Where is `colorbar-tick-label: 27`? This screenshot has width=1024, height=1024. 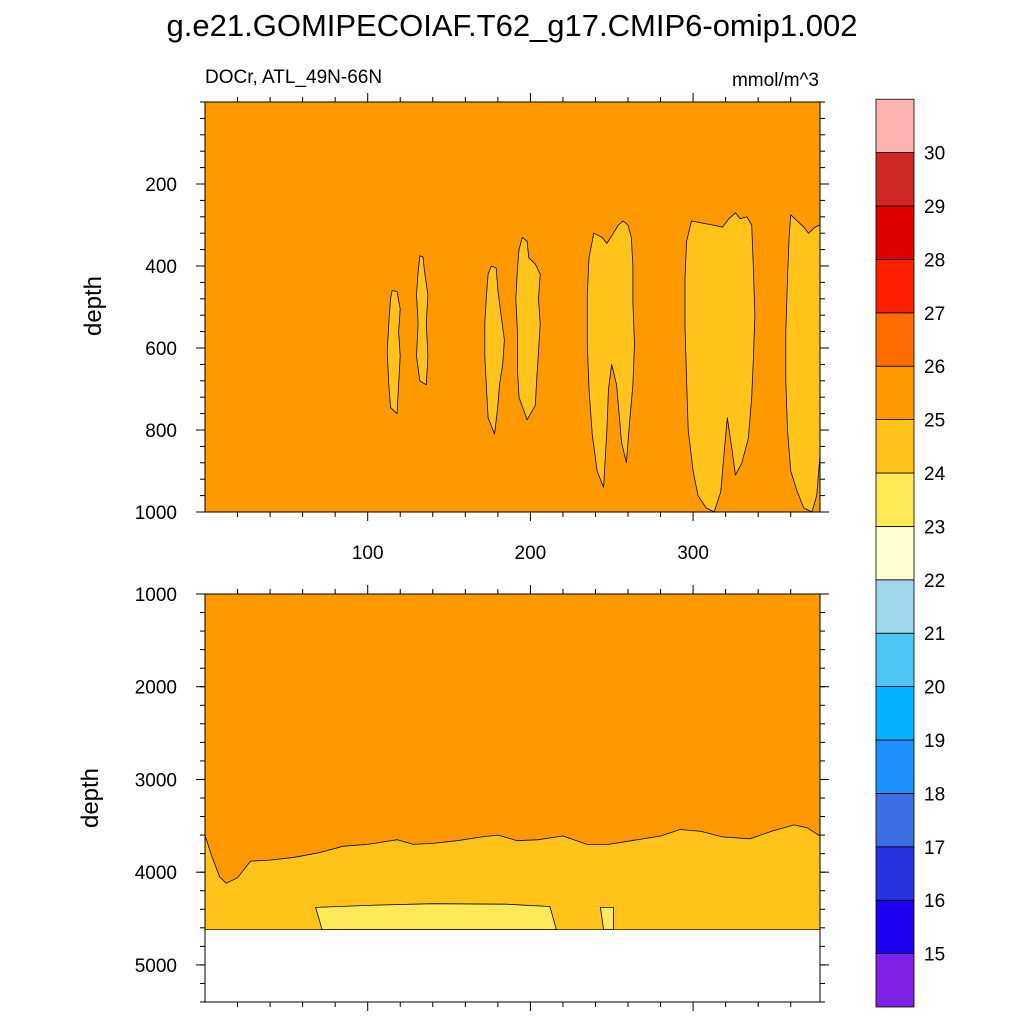 colorbar-tick-label: 27 is located at coordinates (934, 314).